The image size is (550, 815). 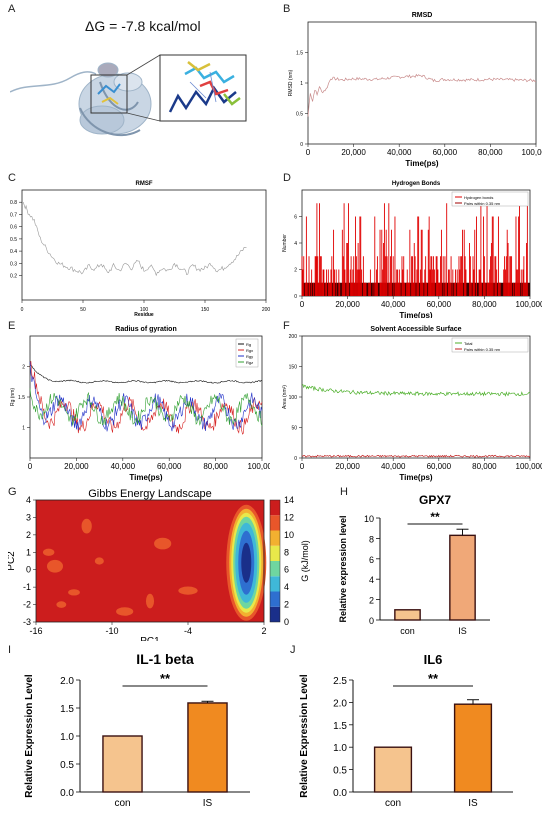 I want to click on chart-title: Radius of gyration, so click(x=145, y=329).